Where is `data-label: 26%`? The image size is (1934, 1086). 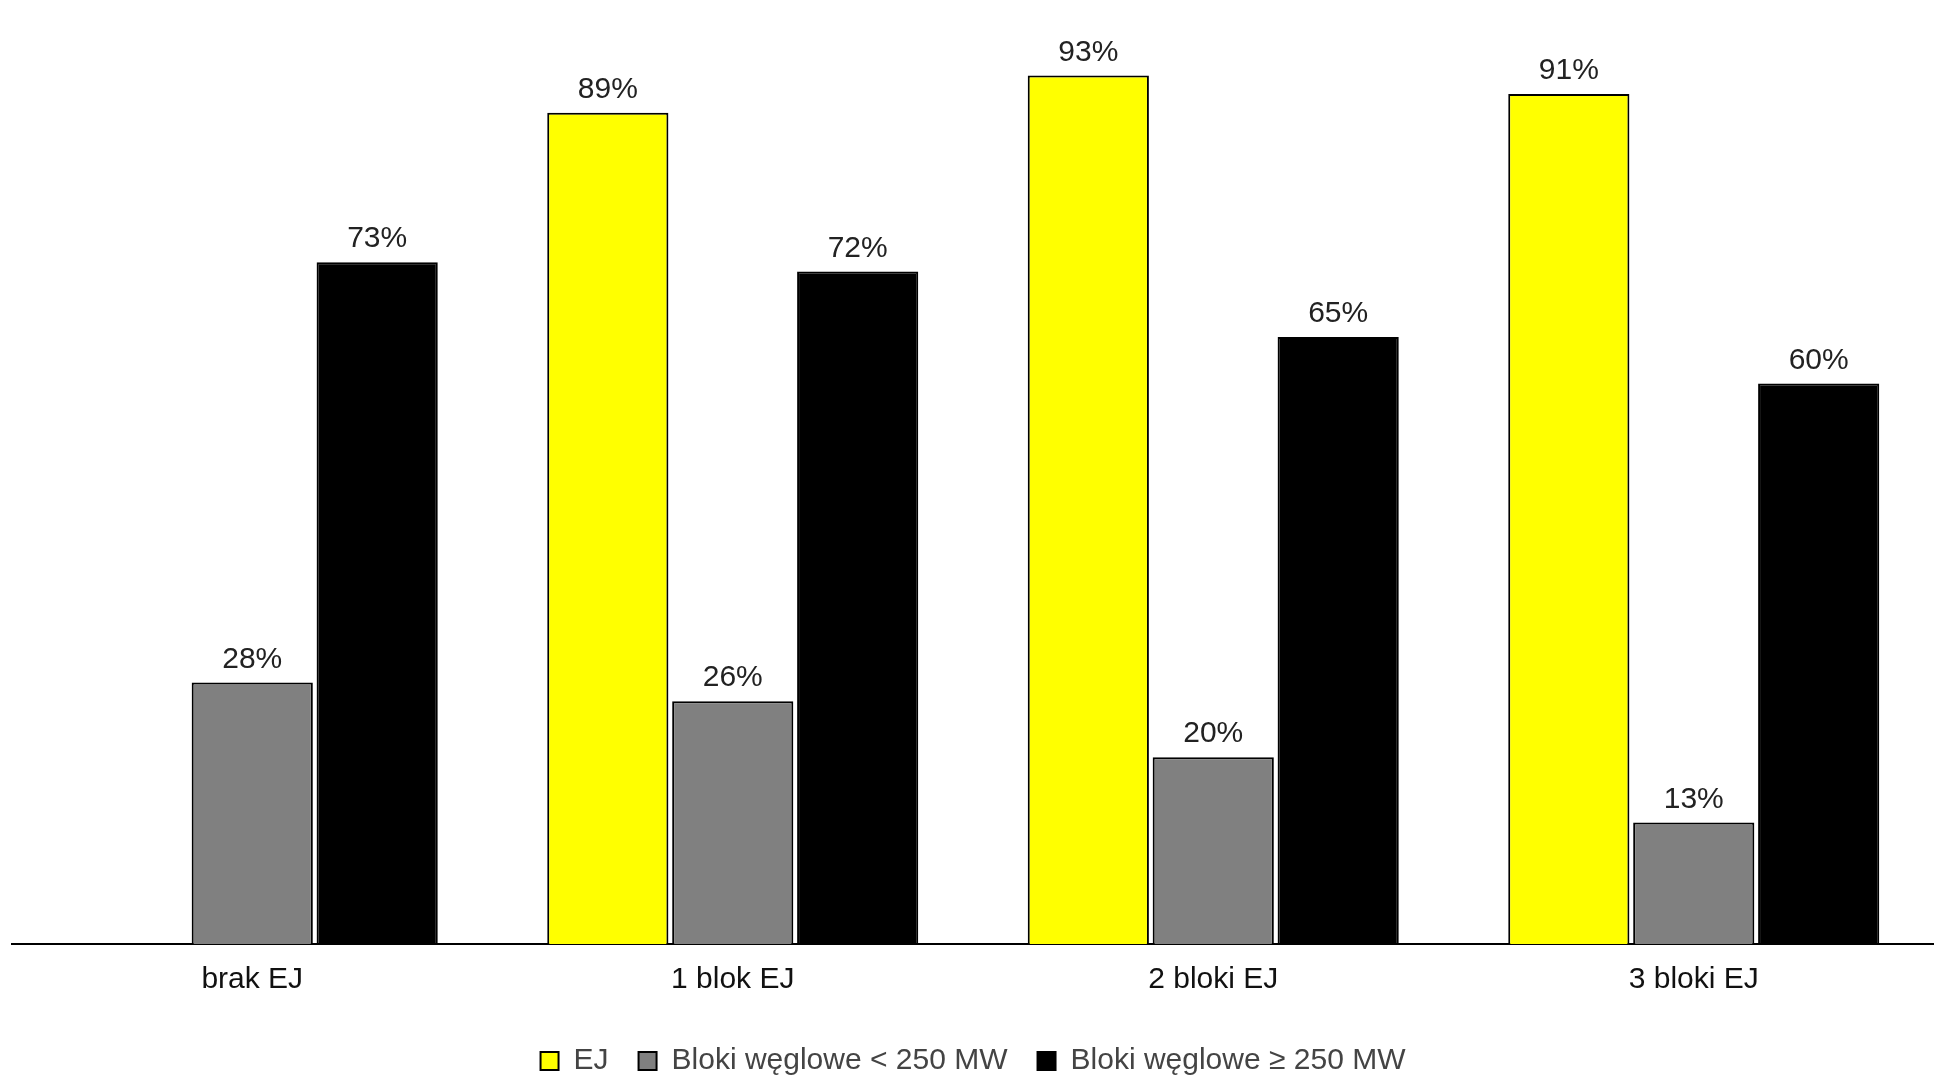
data-label: 26% is located at coordinates (732, 676).